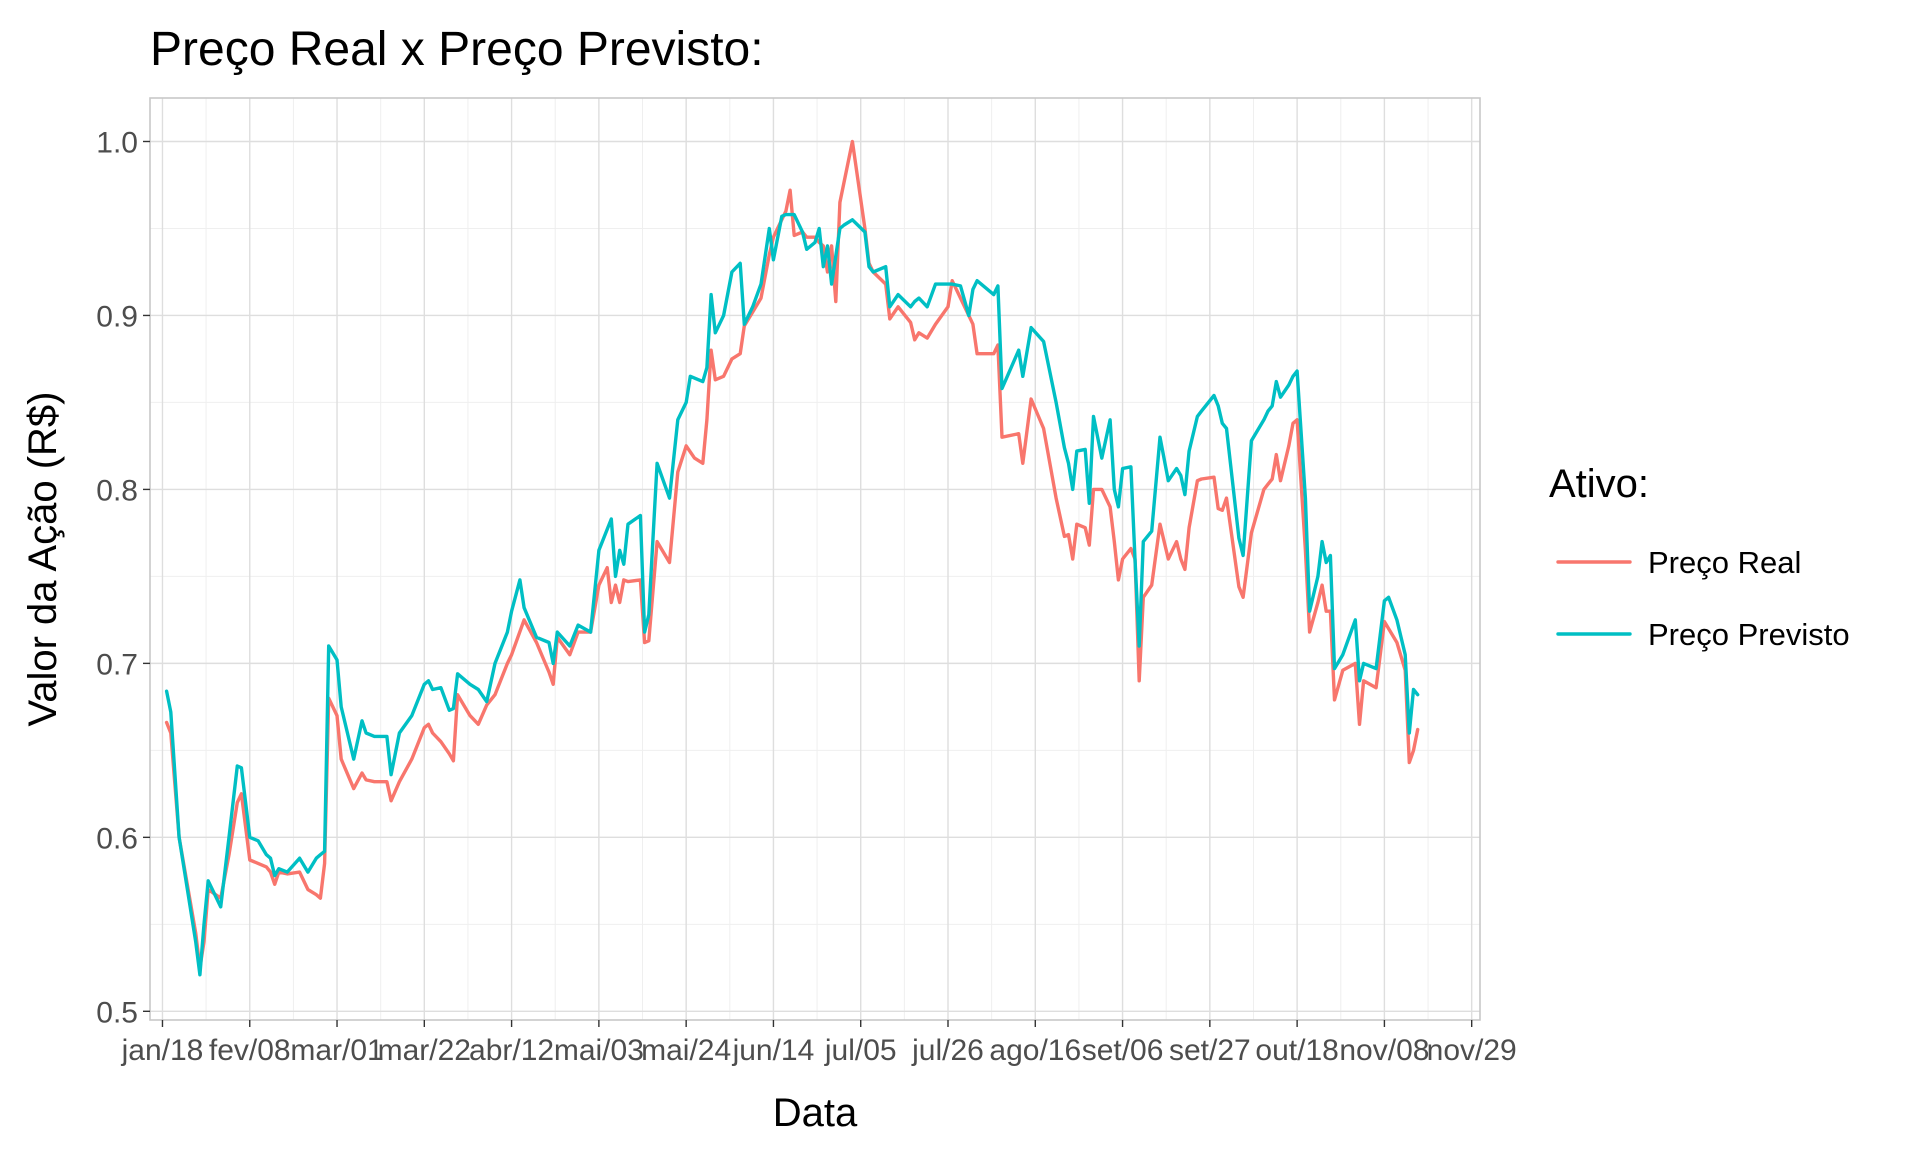 The image size is (1918, 1150). Describe the element at coordinates (336, 1050) in the screenshot. I see `x-tick-label: mar/01` at that location.